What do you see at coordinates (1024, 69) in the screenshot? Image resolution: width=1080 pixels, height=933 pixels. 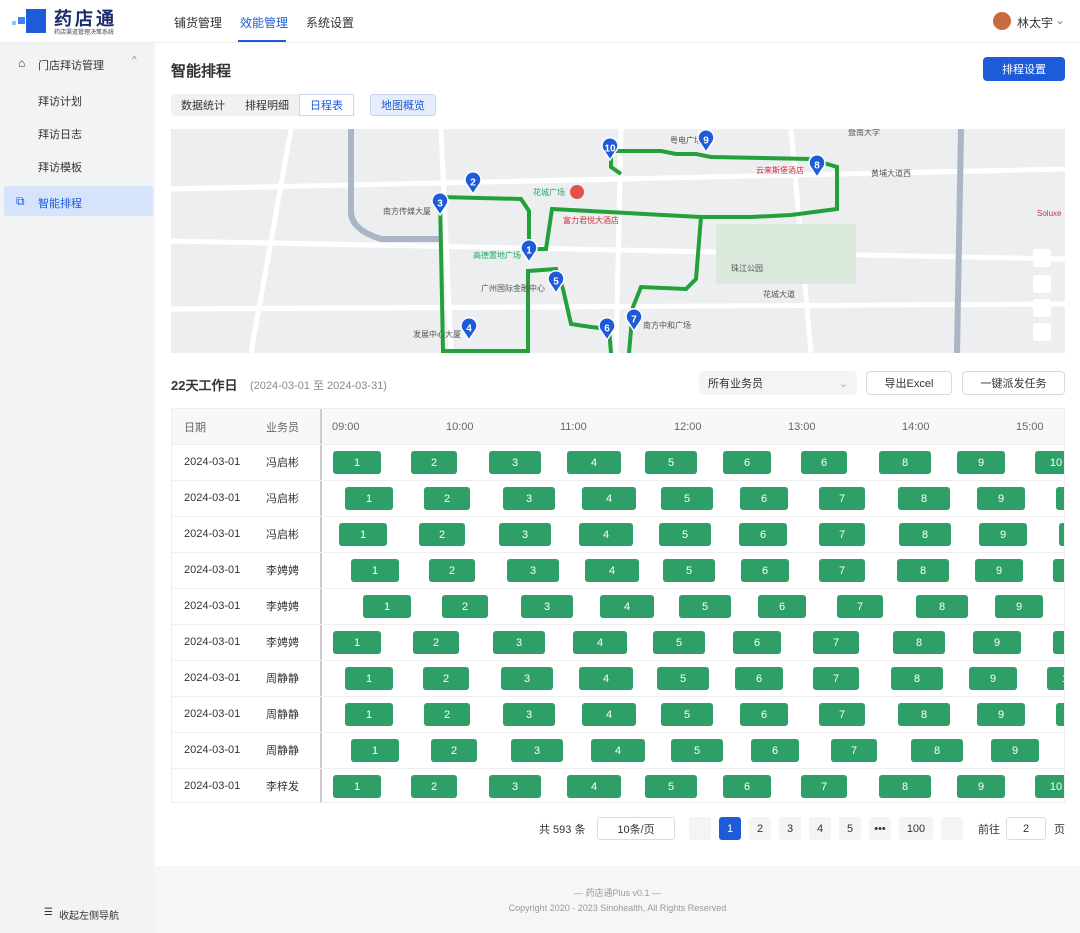 I see `settings-button: 排程设置` at bounding box center [1024, 69].